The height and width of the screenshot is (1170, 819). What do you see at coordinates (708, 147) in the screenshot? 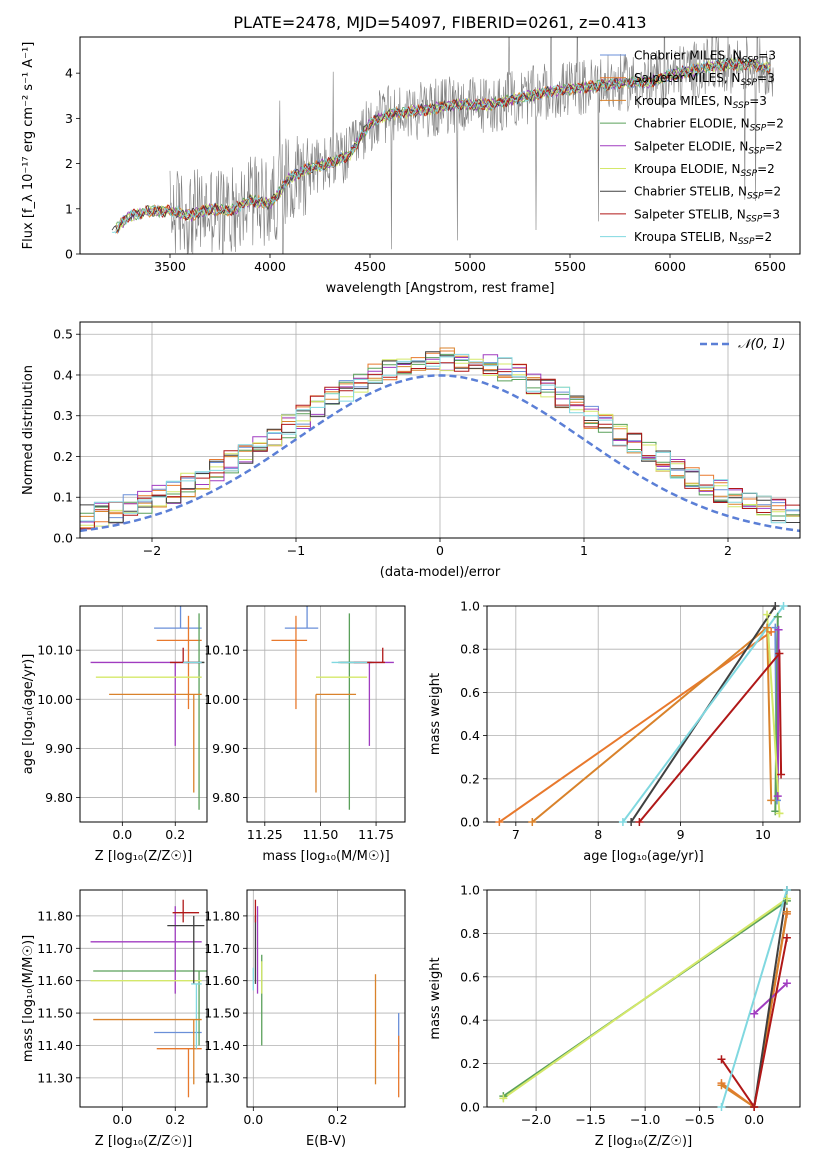
I see `legend-label-4: Salpeter ELODIE, NSSP=2` at bounding box center [708, 147].